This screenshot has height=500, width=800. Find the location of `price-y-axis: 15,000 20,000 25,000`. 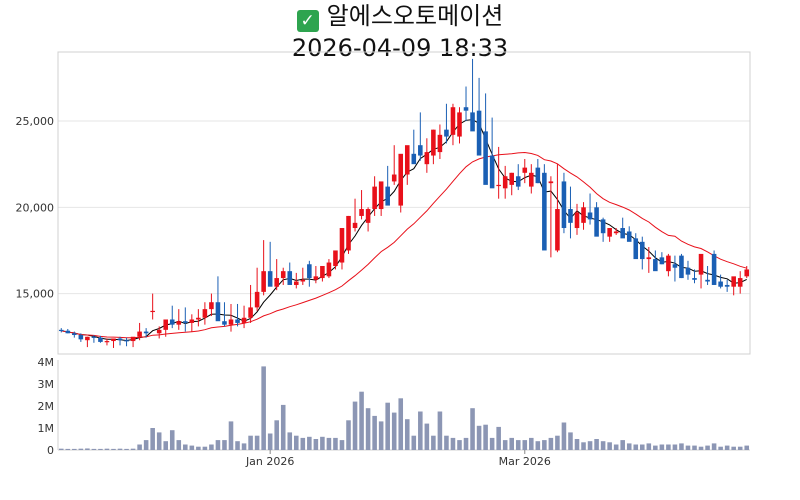

price-y-axis: 15,000 20,000 25,000 is located at coordinates (35, 208).